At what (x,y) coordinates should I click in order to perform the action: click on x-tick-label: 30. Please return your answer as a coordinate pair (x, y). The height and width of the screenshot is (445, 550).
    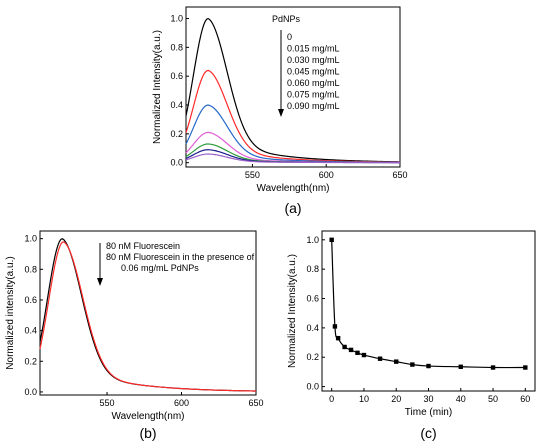
    Looking at the image, I should click on (428, 399).